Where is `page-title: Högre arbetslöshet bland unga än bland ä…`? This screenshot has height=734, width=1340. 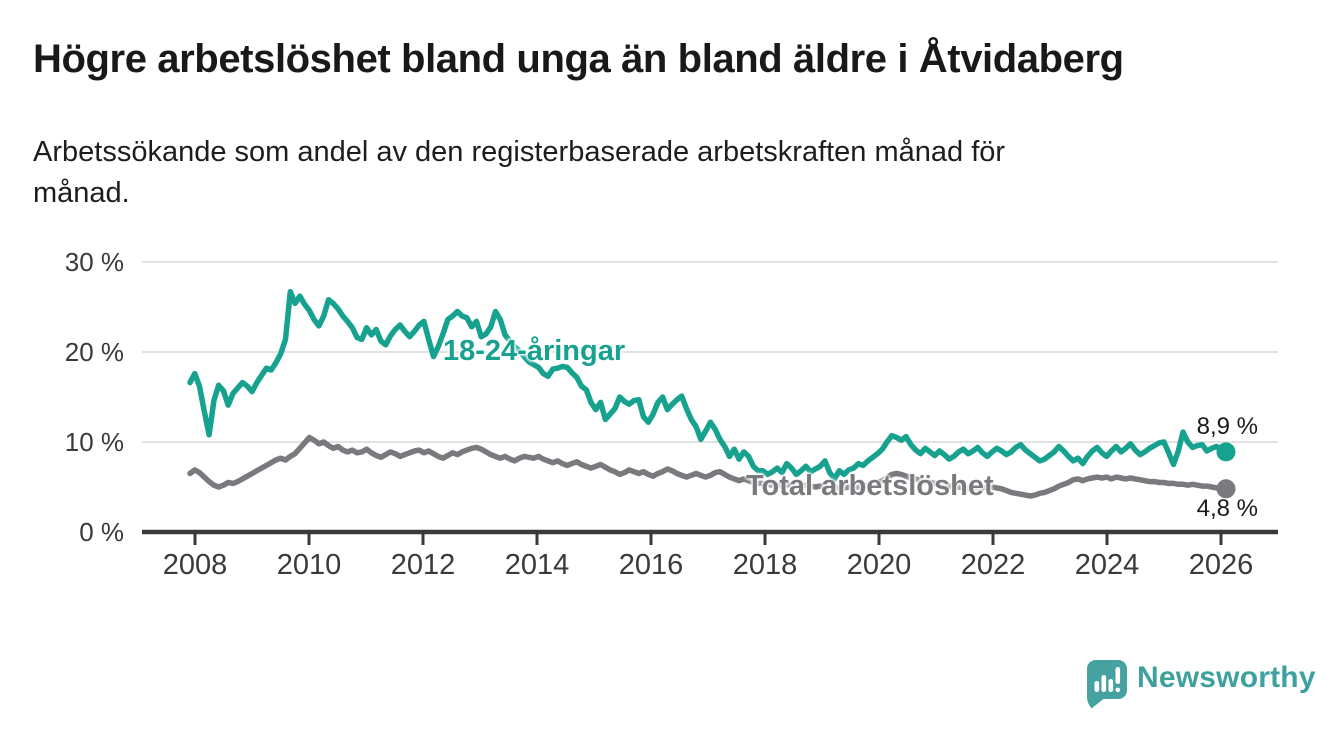 page-title: Högre arbetslöshet bland unga än bland ä… is located at coordinates (578, 59).